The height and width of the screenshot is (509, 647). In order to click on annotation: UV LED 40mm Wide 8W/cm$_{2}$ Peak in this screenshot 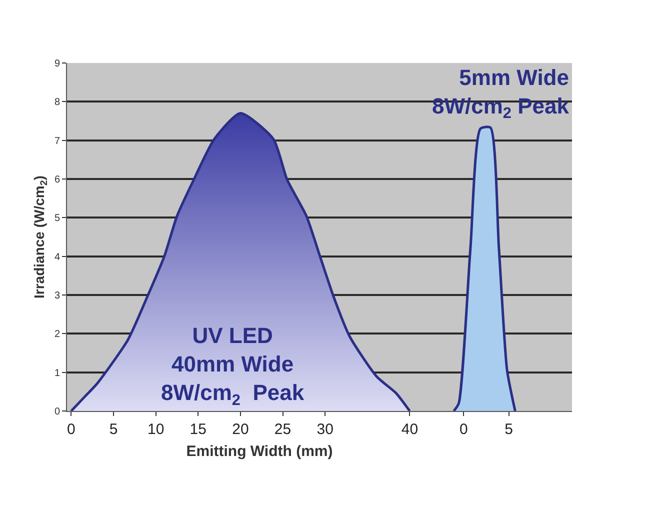, I will do `click(233, 366)`.